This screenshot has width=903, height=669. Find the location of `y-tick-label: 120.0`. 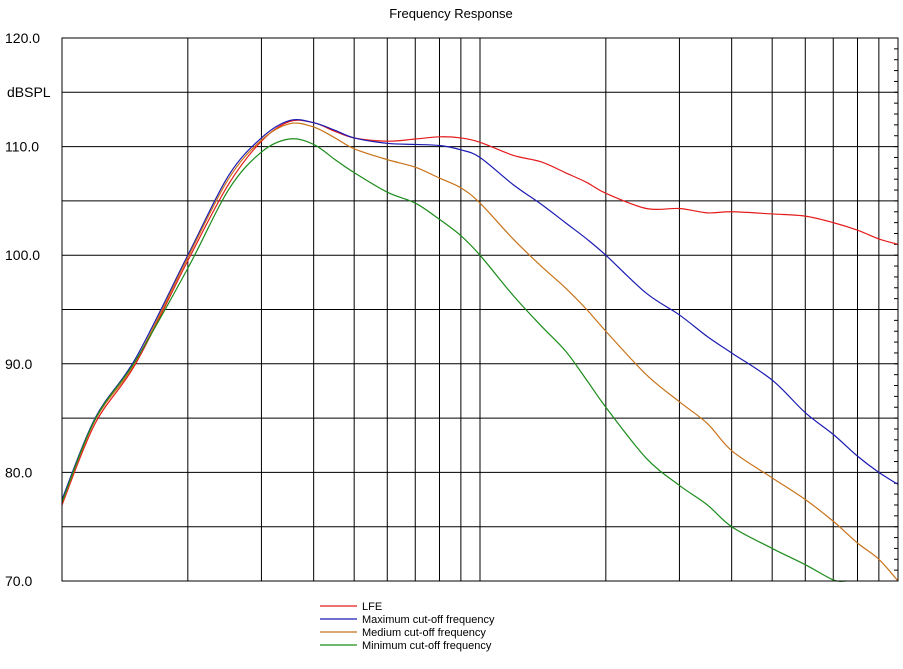

y-tick-label: 120.0 is located at coordinates (22, 38).